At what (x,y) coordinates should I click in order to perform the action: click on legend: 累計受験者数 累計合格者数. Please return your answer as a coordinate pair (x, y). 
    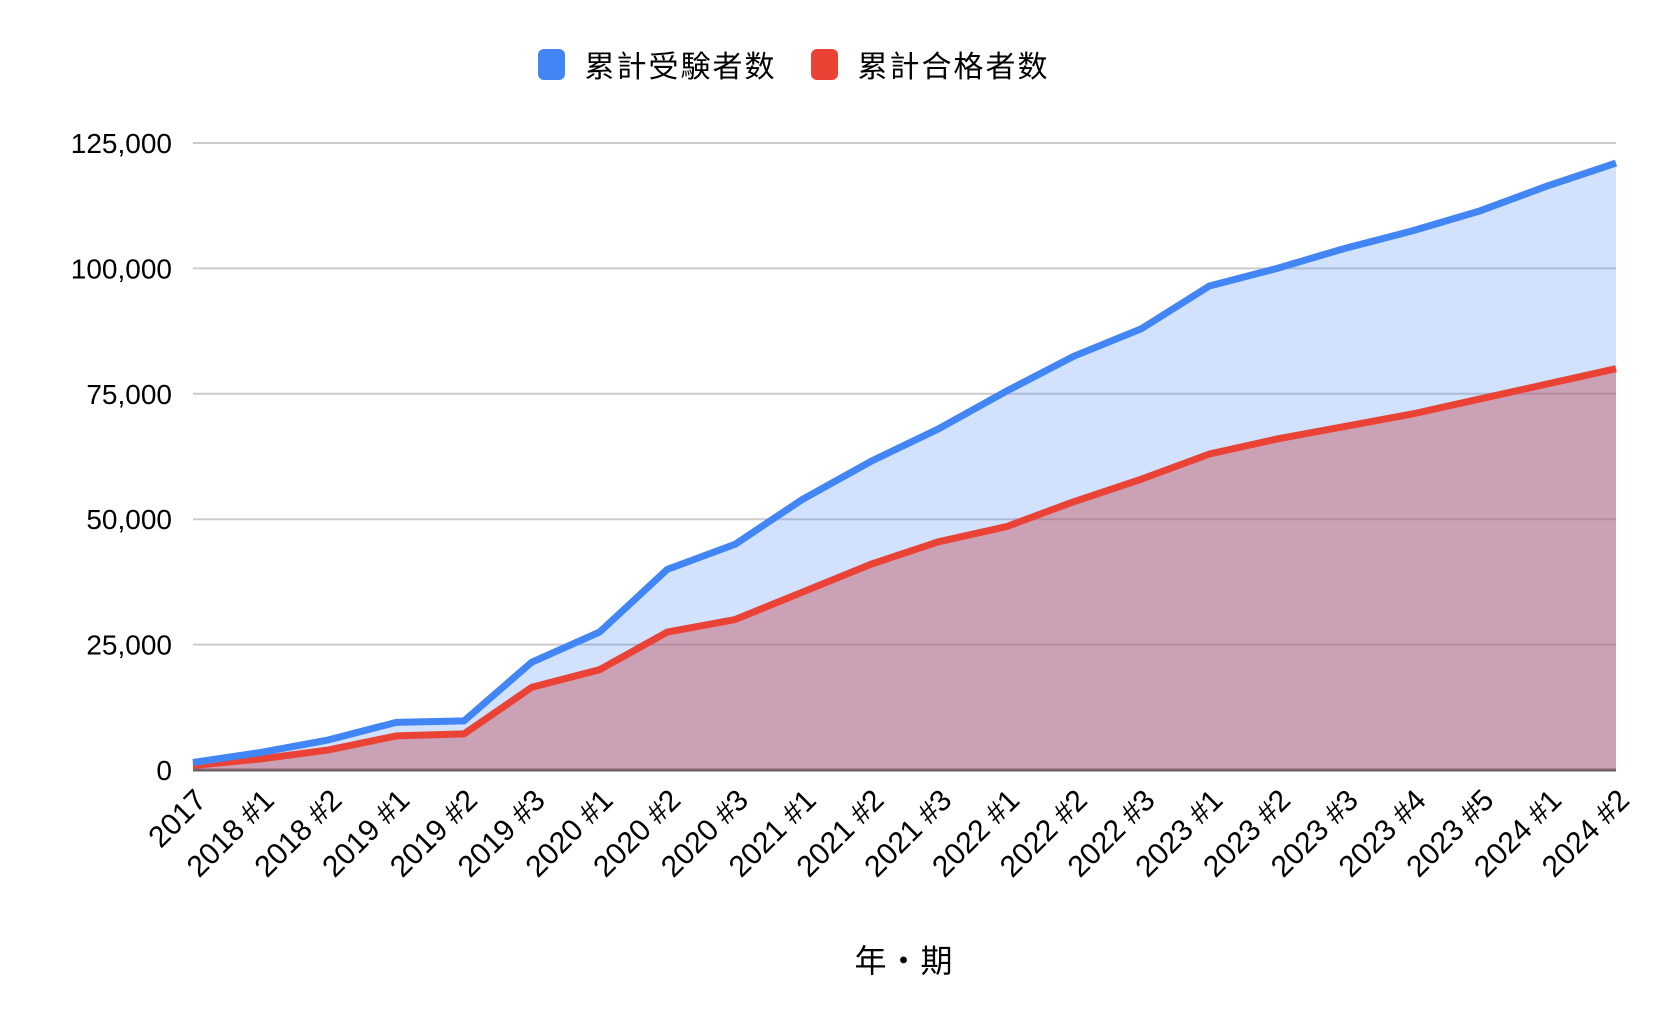
    Looking at the image, I should click on (793, 64).